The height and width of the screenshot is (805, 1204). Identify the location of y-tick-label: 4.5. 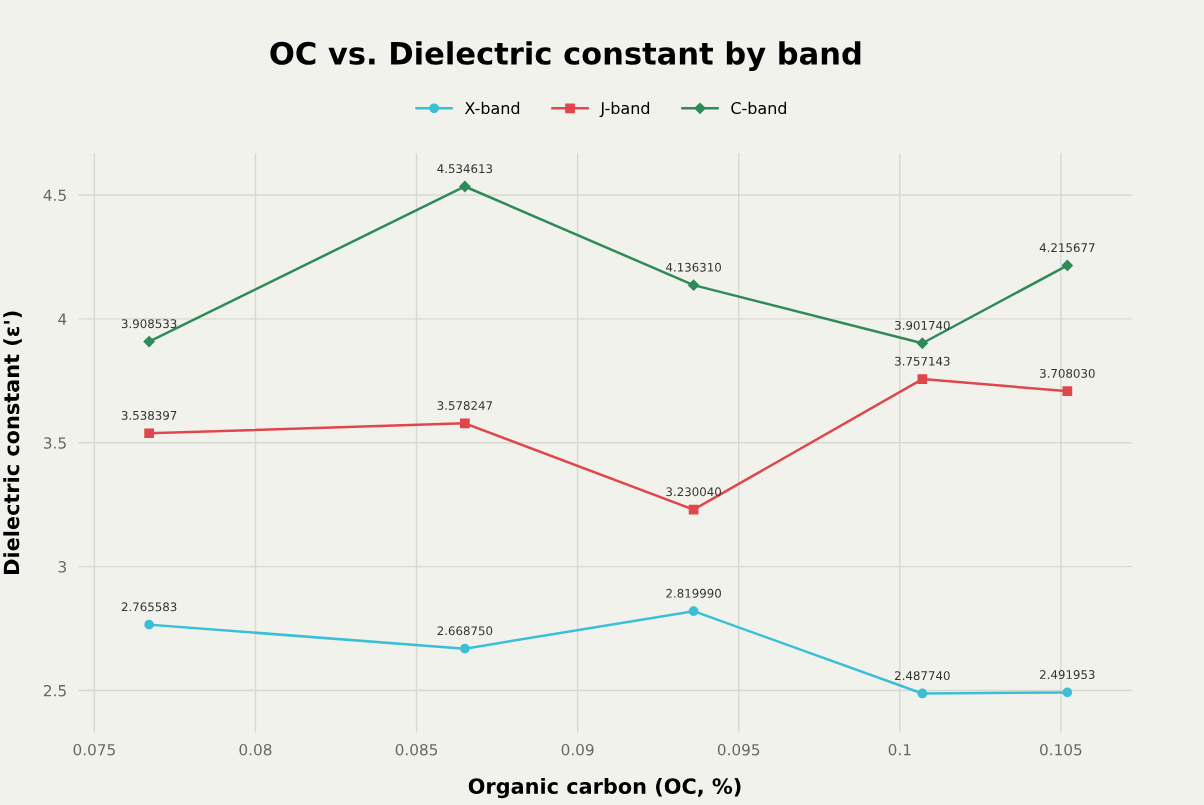
(54, 195).